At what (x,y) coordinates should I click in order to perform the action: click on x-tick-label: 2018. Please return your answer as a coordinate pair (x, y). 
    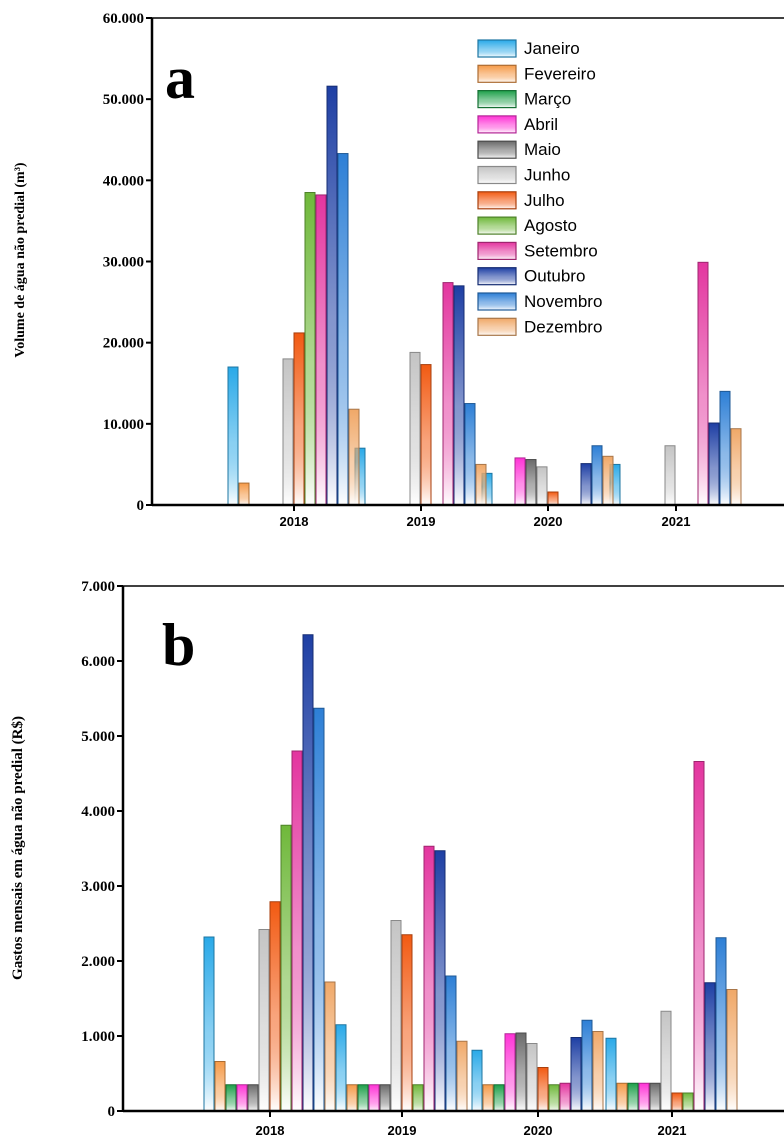
    Looking at the image, I should click on (270, 1130).